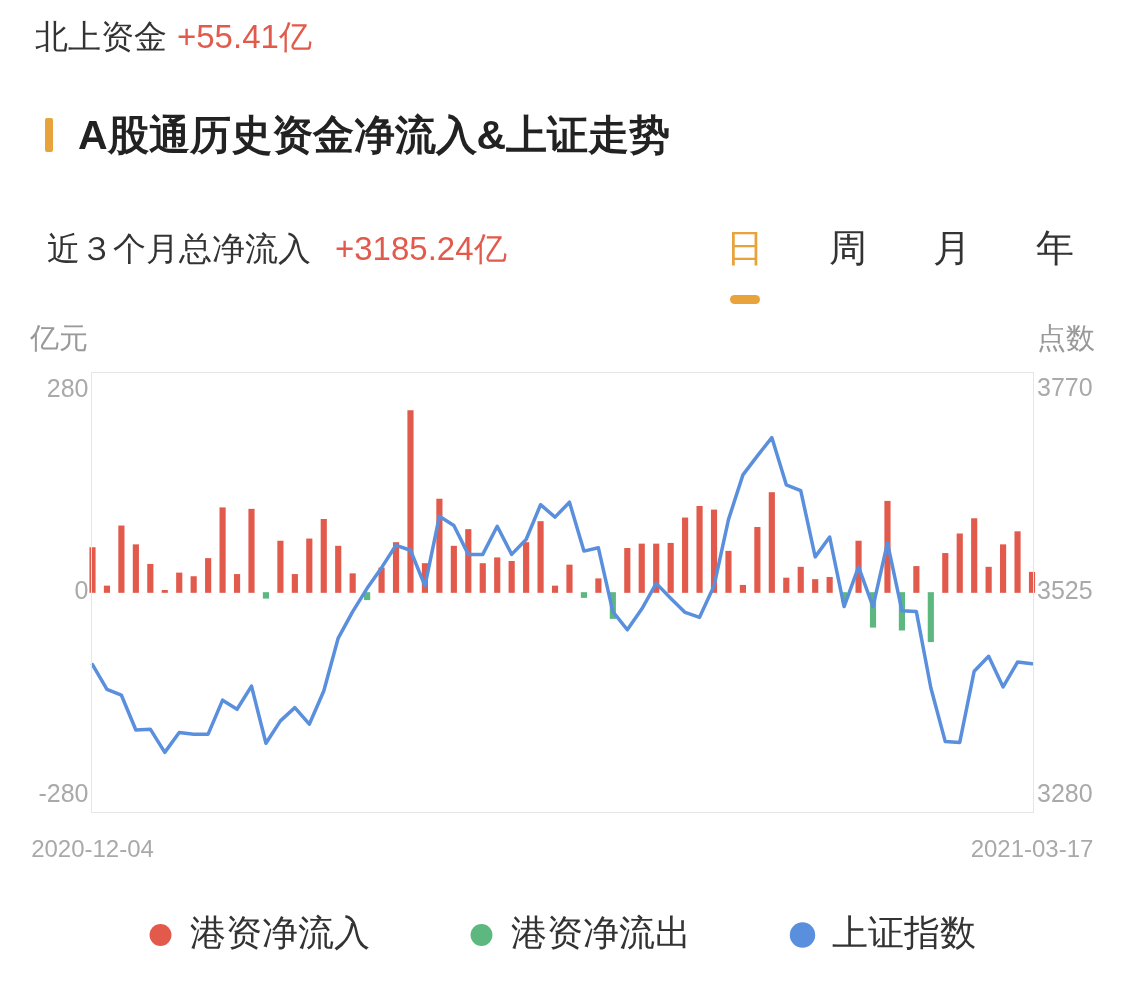 This screenshot has width=1125, height=998. Describe the element at coordinates (421, 248) in the screenshot. I see `text: +3185.24亿` at that location.